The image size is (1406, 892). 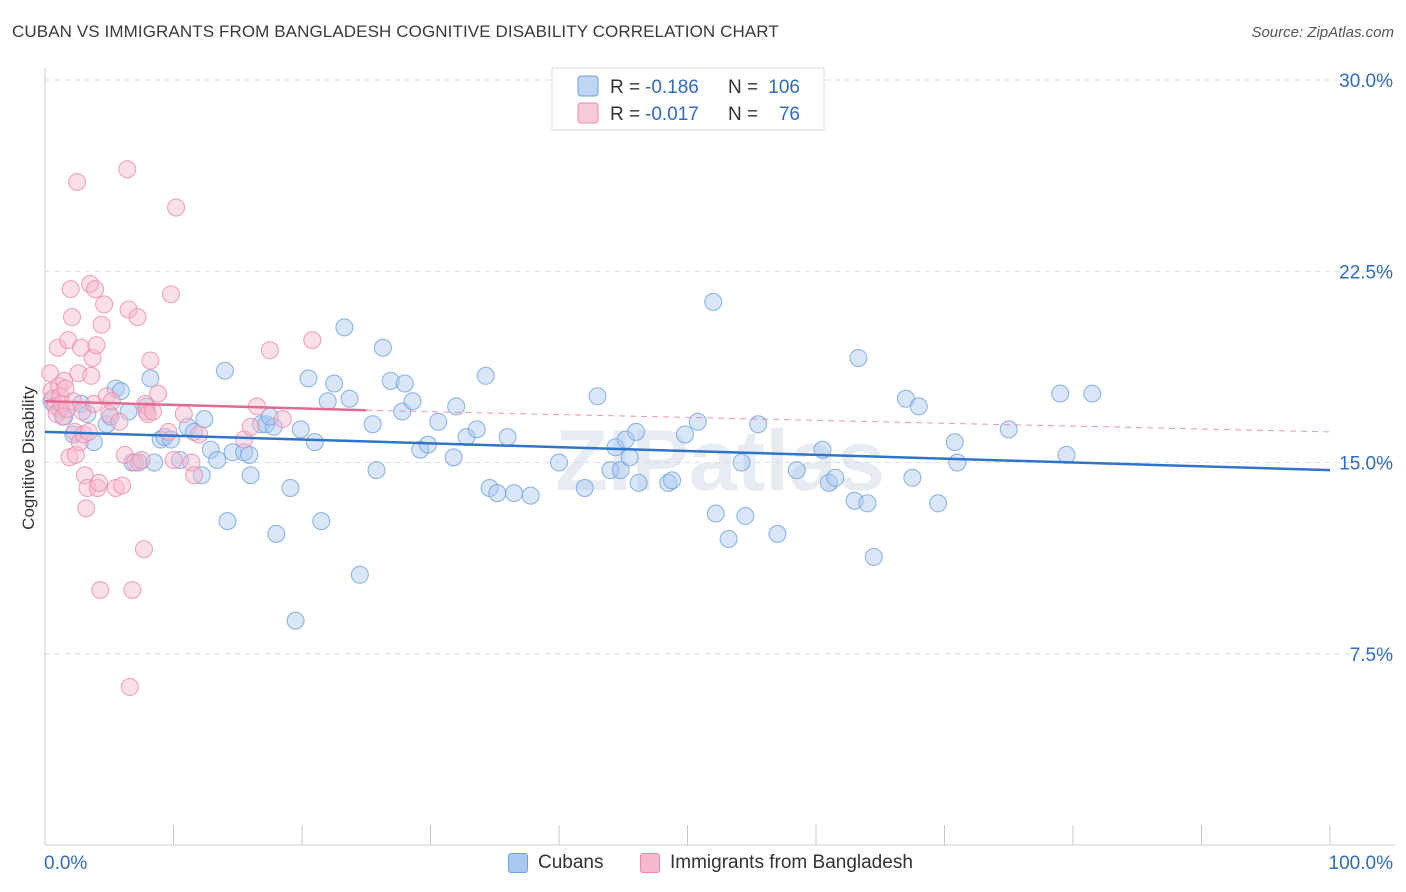 I want to click on x-tick-label-max: 100.0%, so click(x=1361, y=863).